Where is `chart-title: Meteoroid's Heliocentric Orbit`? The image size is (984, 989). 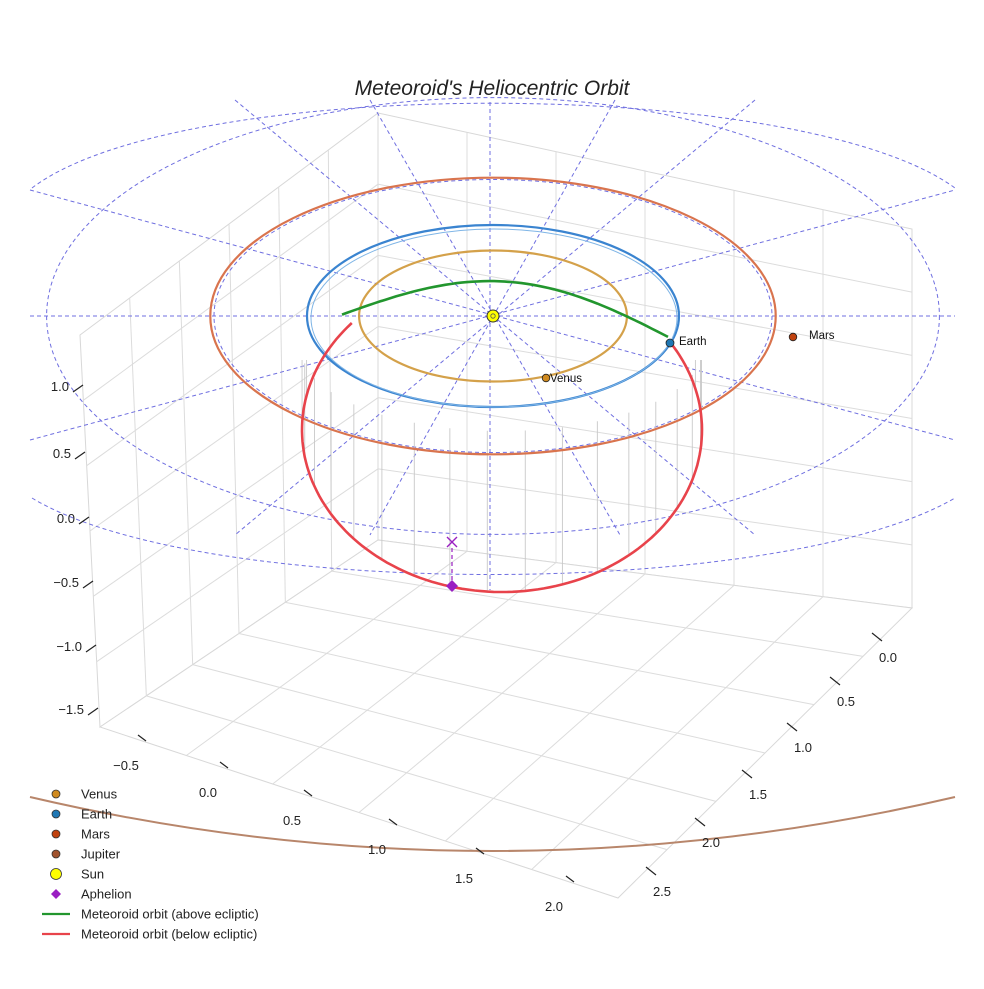 chart-title: Meteoroid's Heliocentric Orbit is located at coordinates (493, 88).